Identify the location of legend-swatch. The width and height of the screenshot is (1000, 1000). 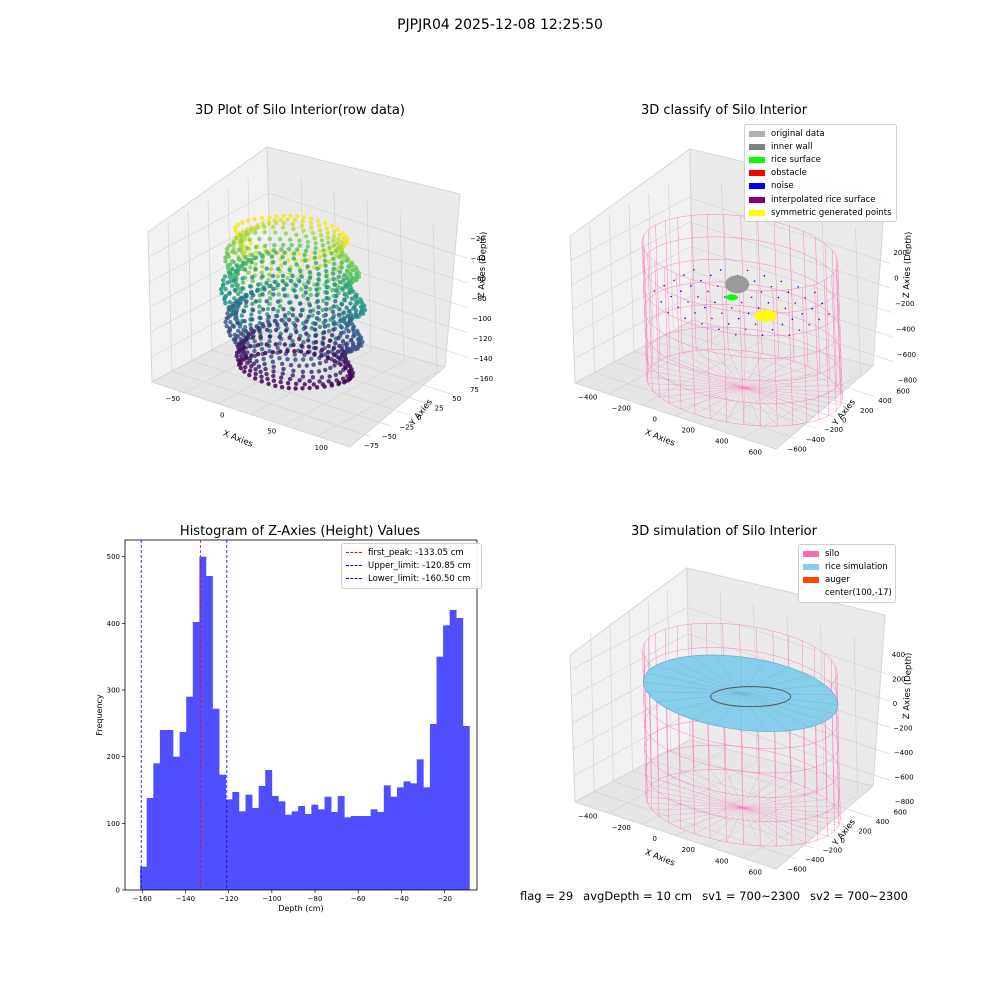
(811, 579).